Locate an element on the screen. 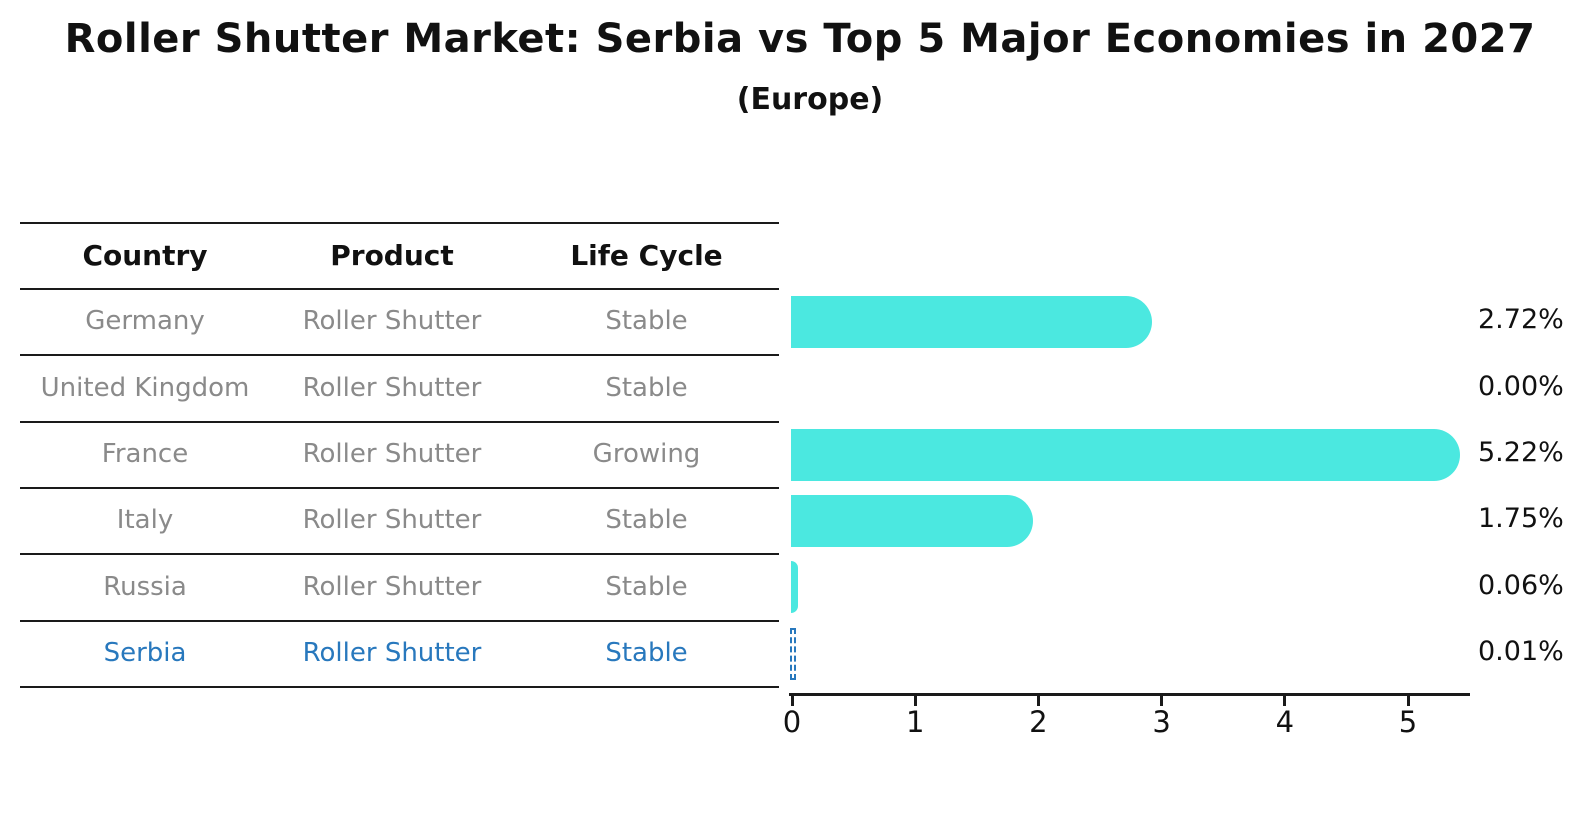 This screenshot has height=823, width=1586. x-tick-label: 0 is located at coordinates (792, 722).